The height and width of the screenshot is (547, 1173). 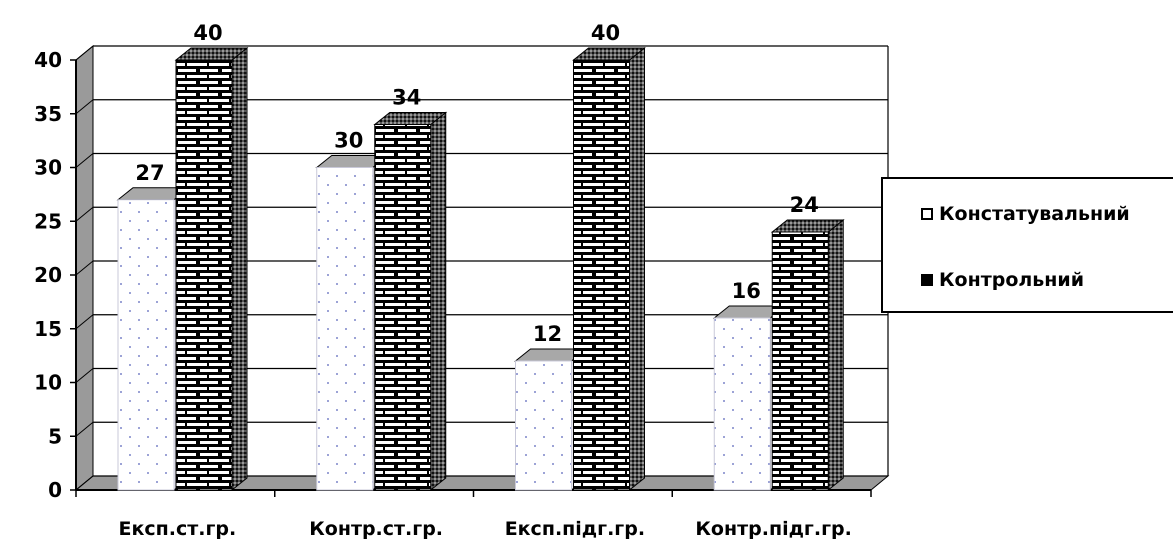 What do you see at coordinates (575, 529) in the screenshot?
I see `x-tick-label: Експ.підг.гр.` at bounding box center [575, 529].